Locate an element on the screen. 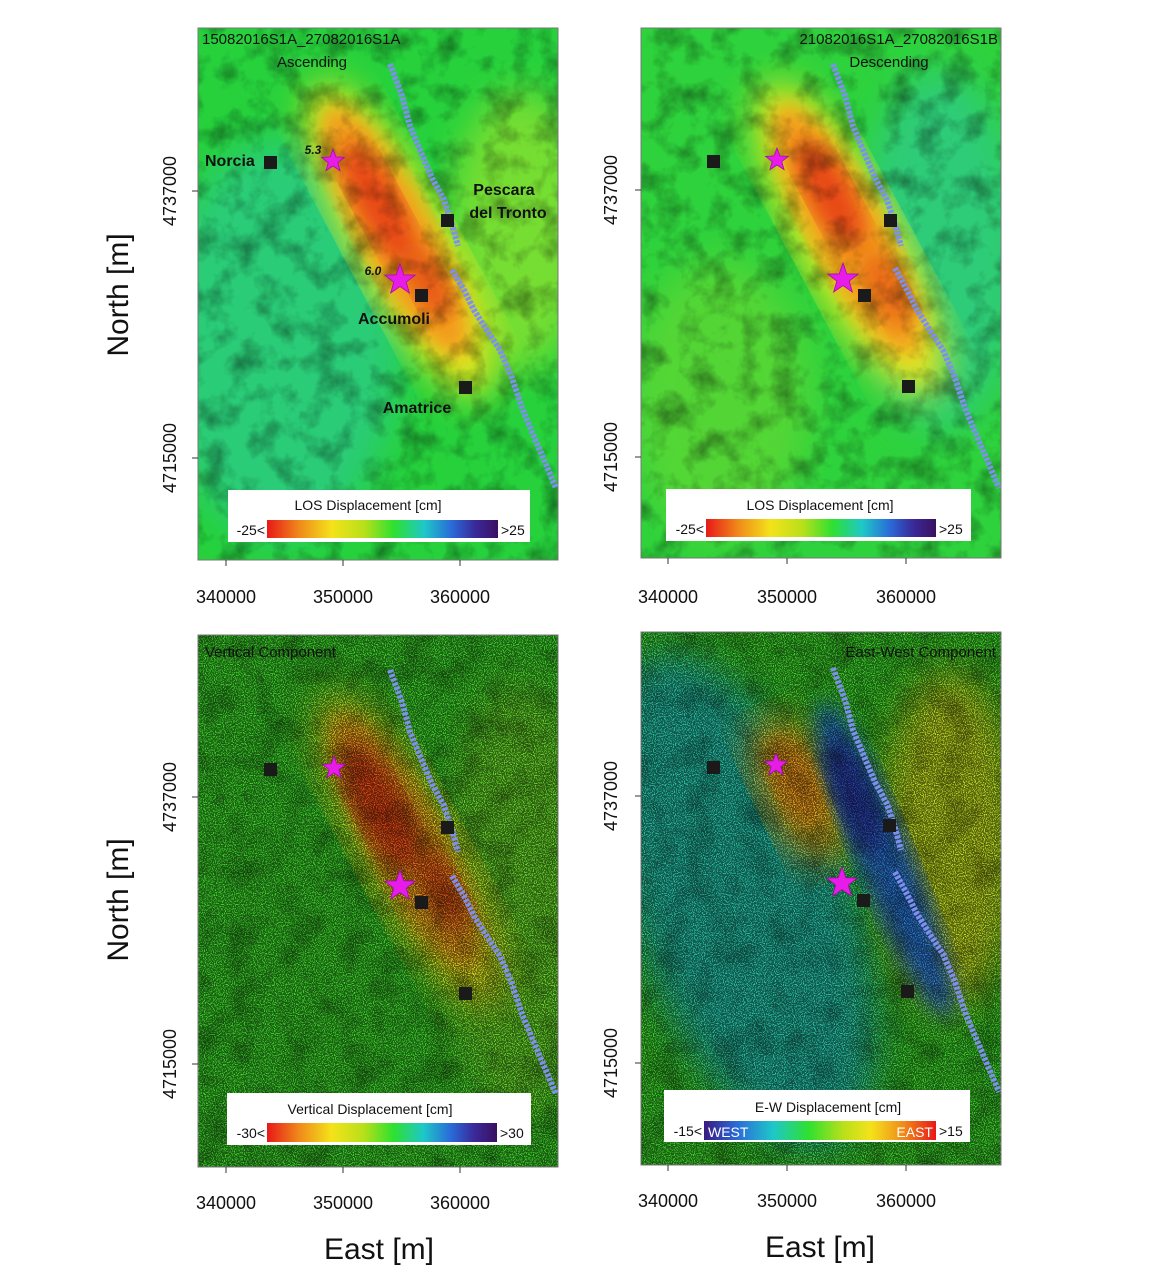  y-axis-label-top: North [m] is located at coordinates (118, 294).